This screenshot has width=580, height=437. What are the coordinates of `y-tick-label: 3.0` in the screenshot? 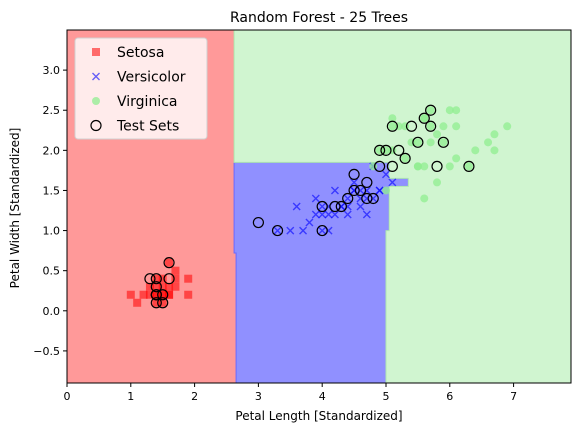 It's located at (52, 70).